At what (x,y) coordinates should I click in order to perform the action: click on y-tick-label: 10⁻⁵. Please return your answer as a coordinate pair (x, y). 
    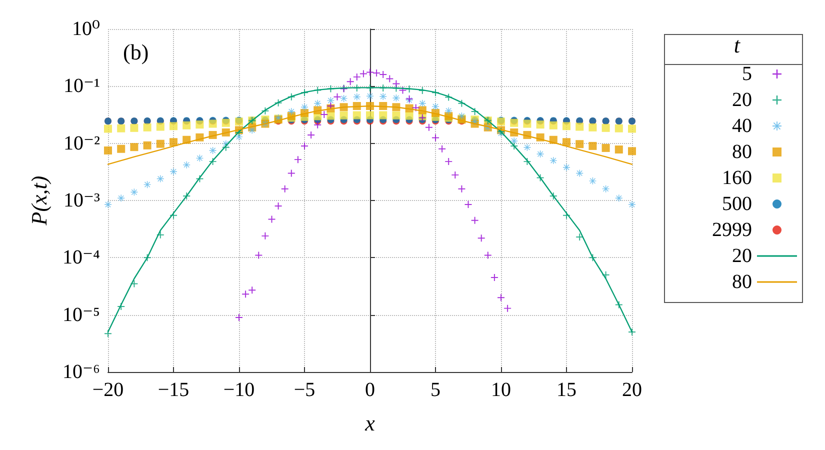
    Looking at the image, I should click on (81, 315).